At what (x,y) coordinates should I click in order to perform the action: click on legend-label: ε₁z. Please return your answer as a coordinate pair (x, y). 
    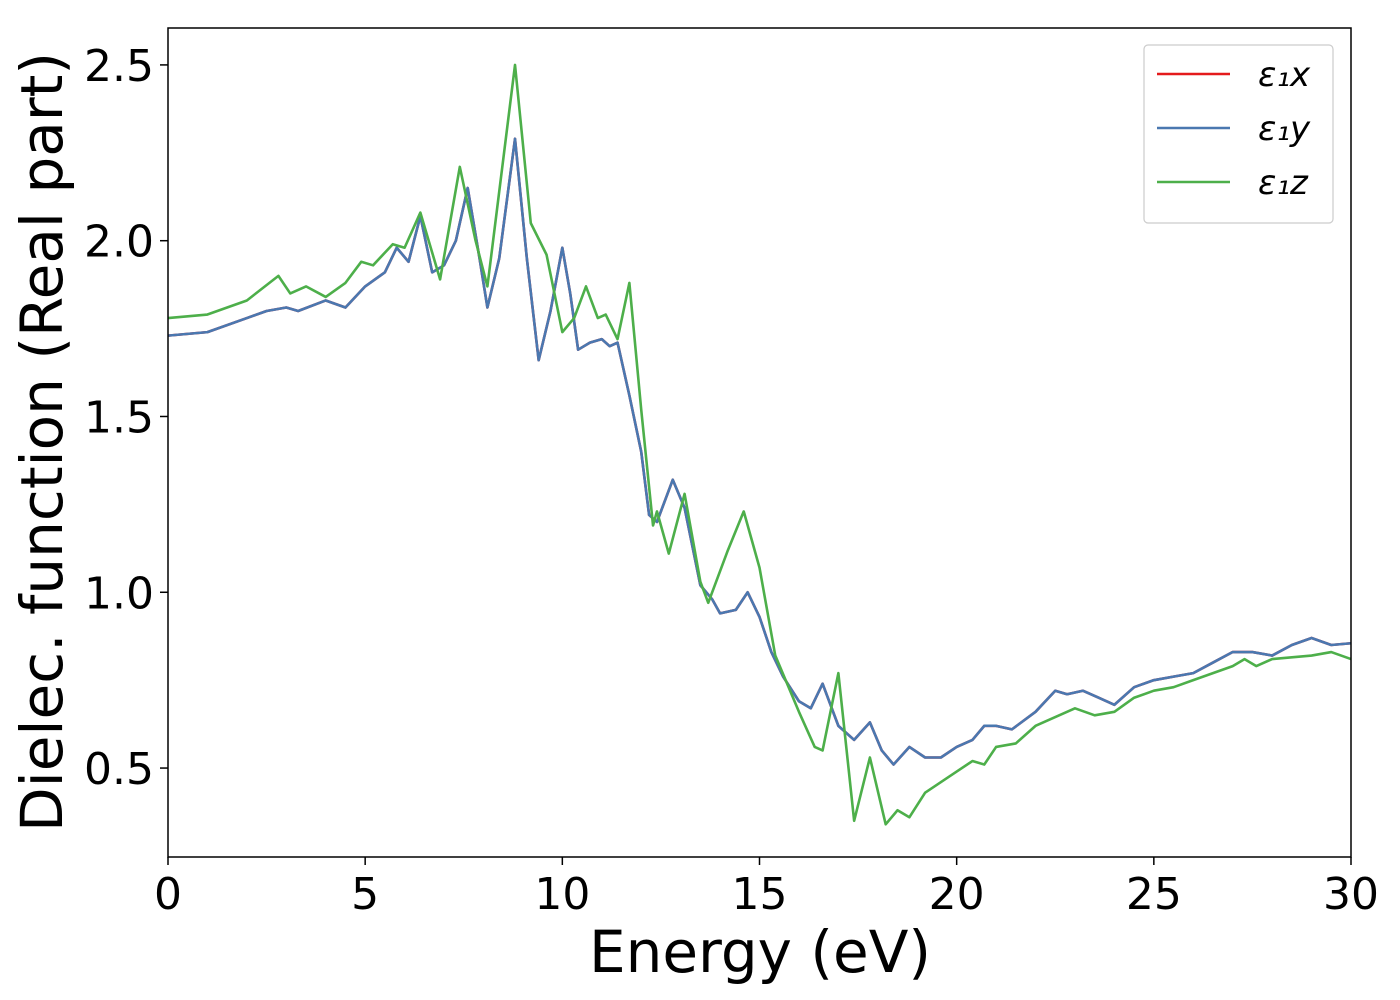
    Looking at the image, I should click on (1283, 183).